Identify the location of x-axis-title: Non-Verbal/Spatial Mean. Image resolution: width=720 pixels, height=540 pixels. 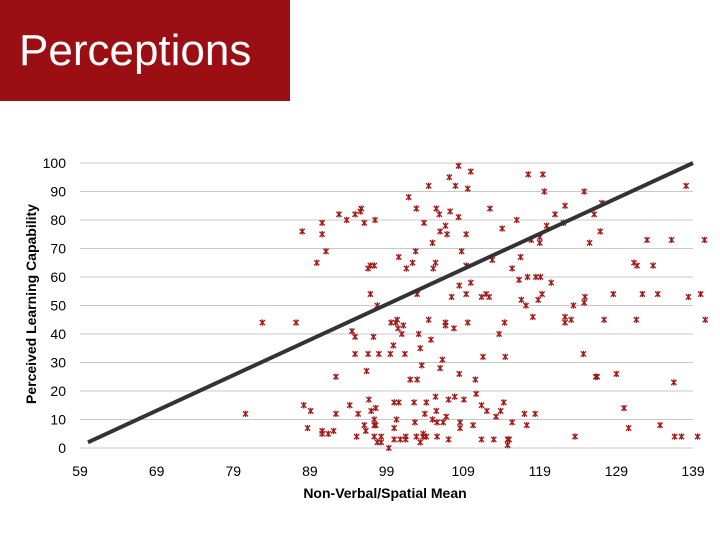
(384, 493).